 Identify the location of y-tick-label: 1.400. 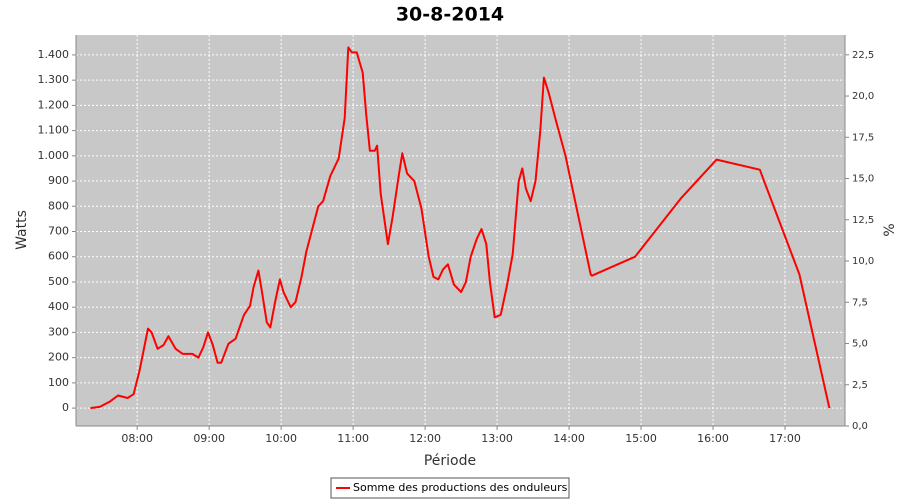
(54, 54).